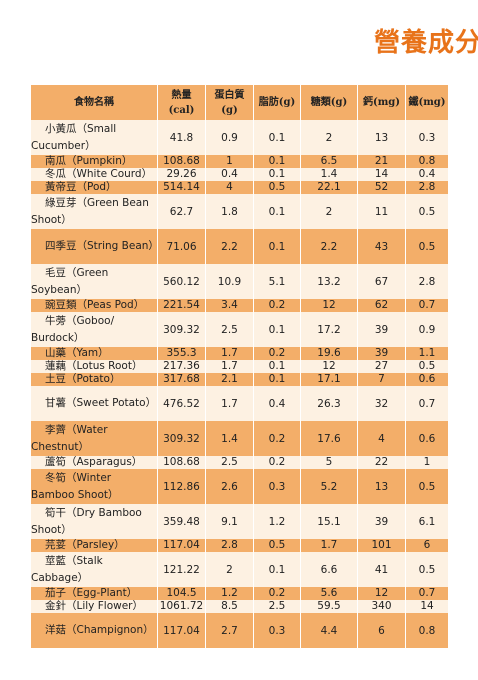  What do you see at coordinates (181, 246) in the screenshot?
I see `nutrient-value: 71.06` at bounding box center [181, 246].